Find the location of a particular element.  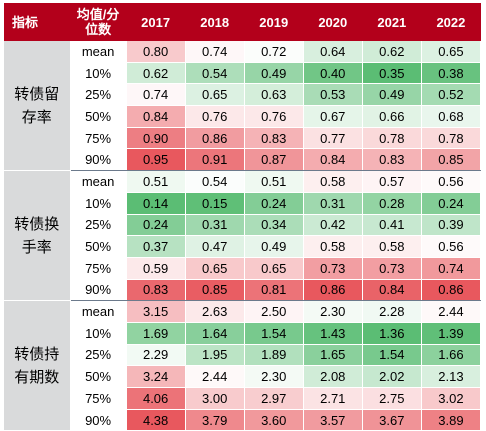

value-cell: 3.67 is located at coordinates (392, 420).